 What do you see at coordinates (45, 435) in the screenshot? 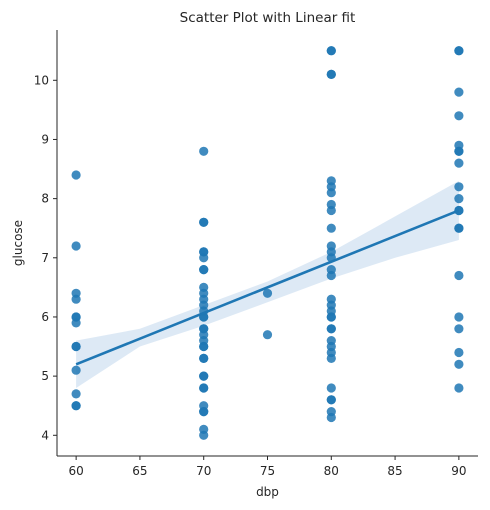
I see `y-tick-label: 4` at bounding box center [45, 435].